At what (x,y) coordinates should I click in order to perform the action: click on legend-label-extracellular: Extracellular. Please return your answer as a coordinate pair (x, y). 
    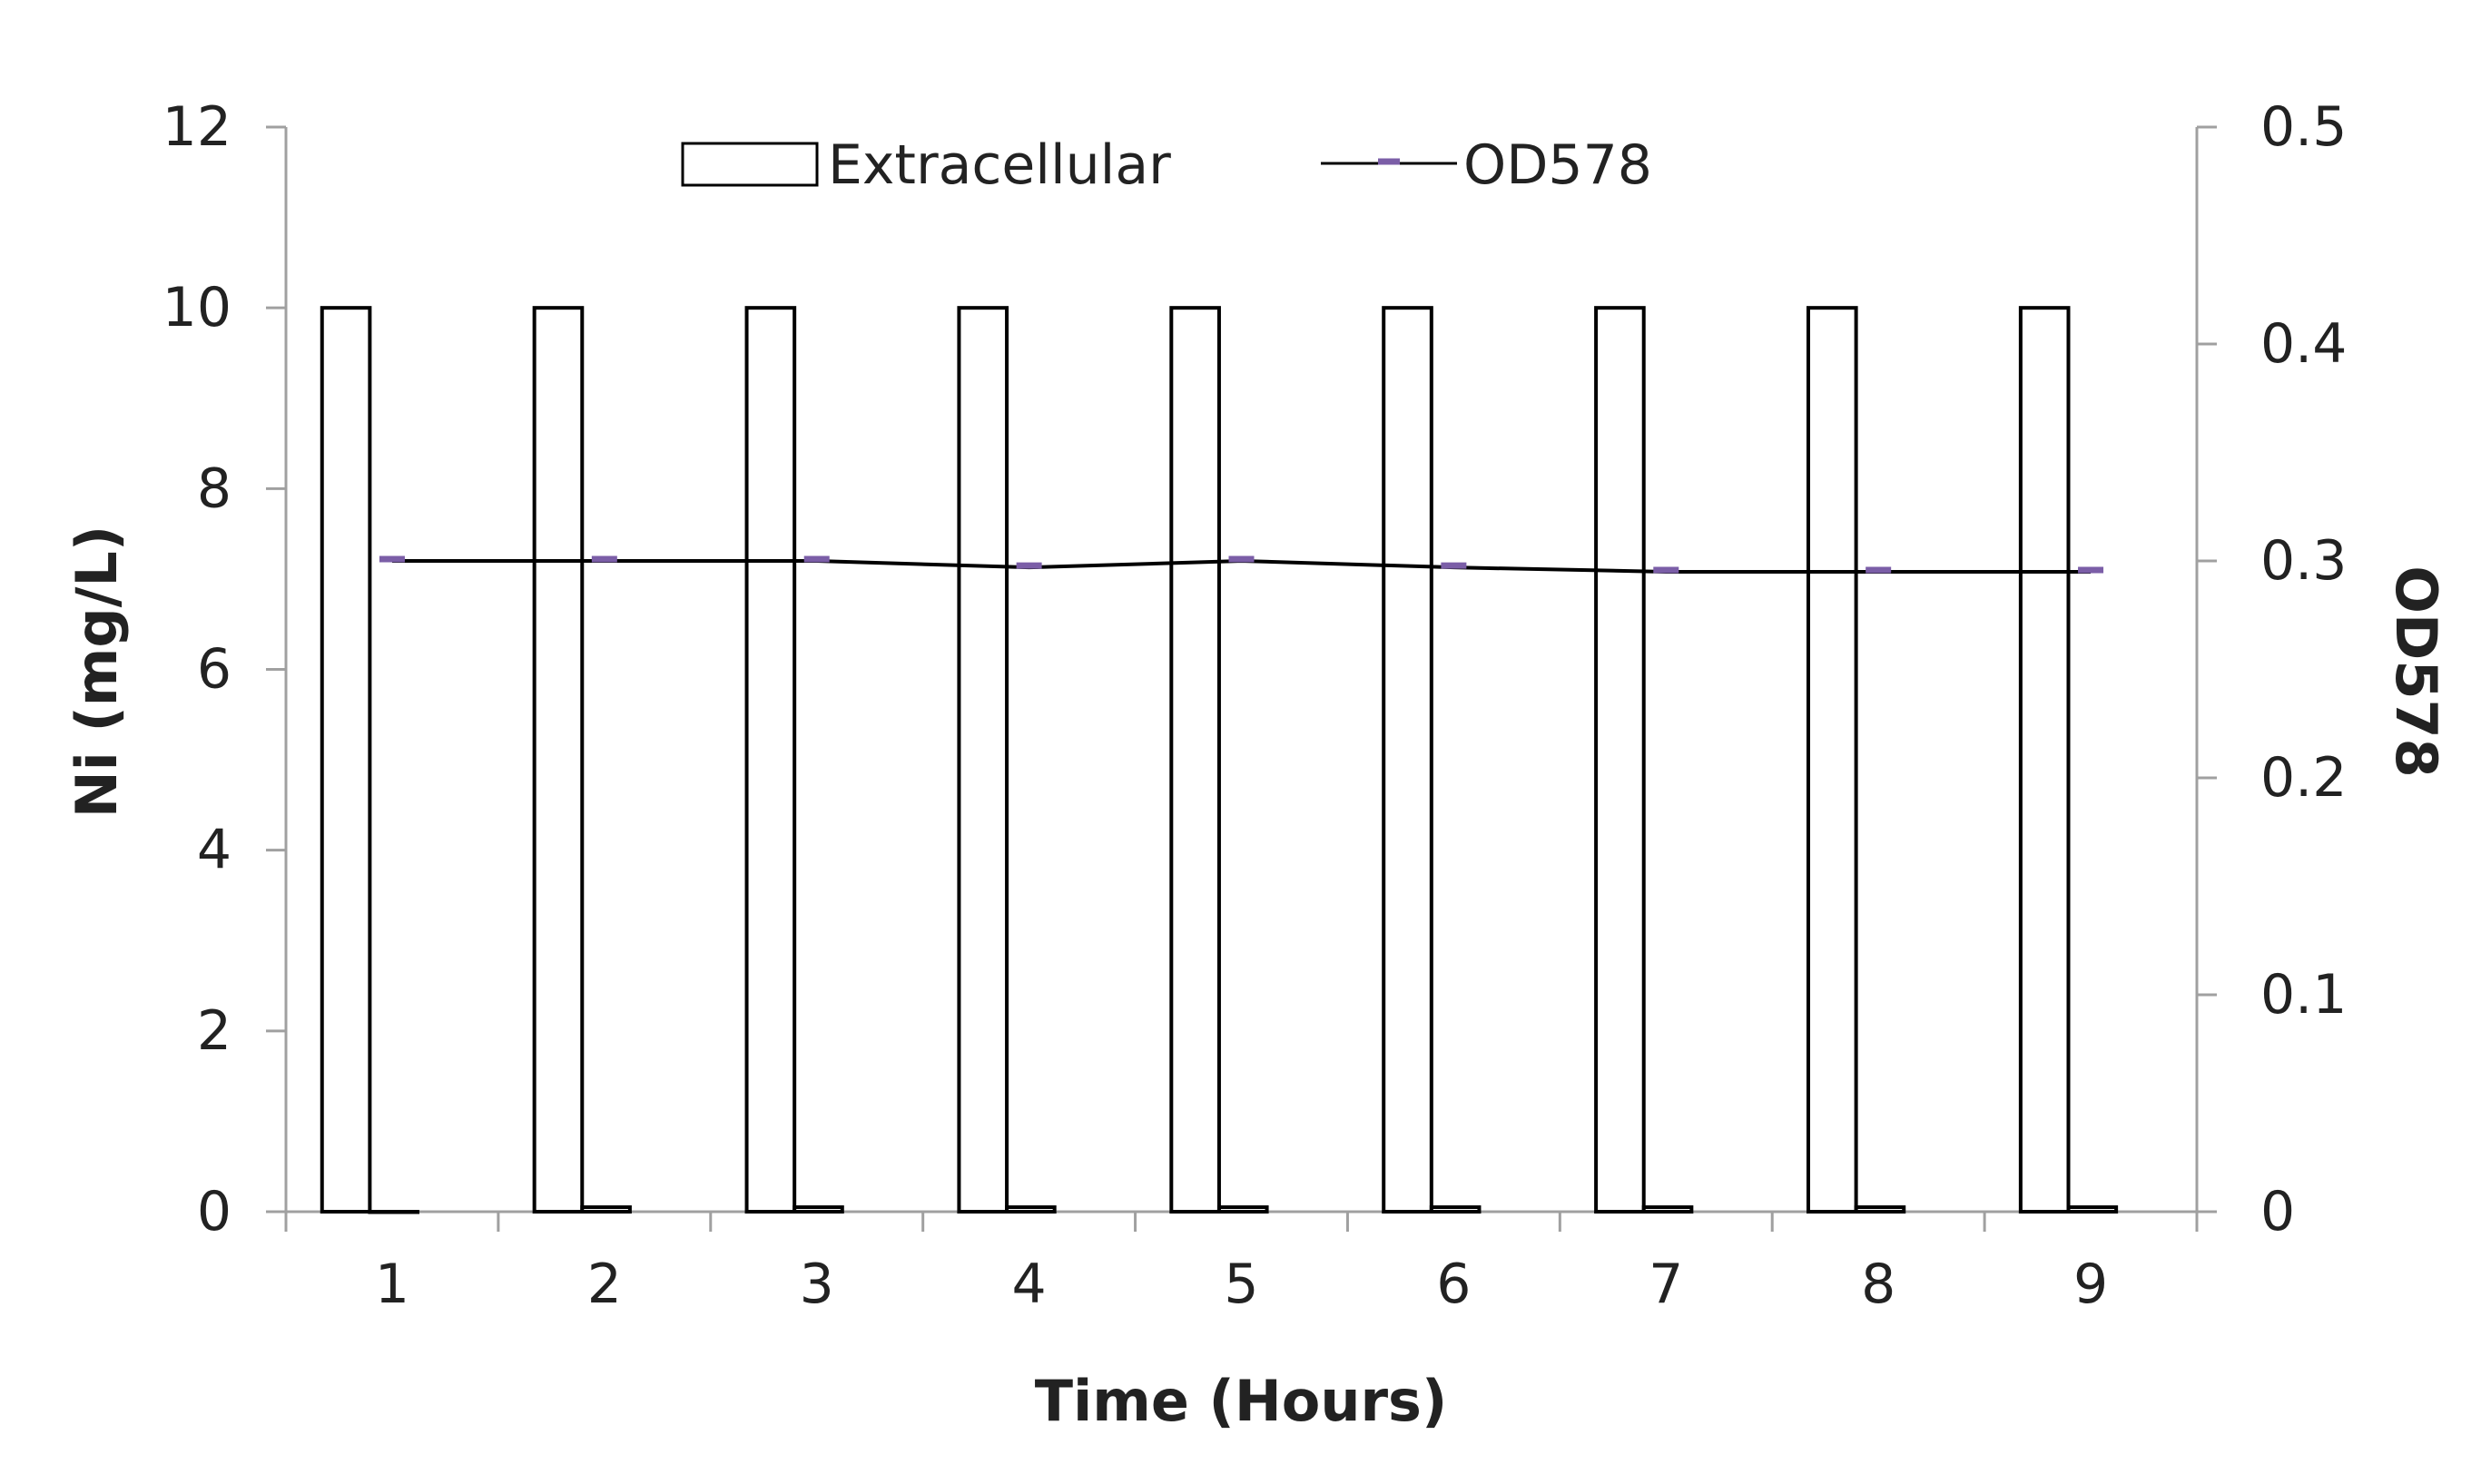
    Looking at the image, I should click on (999, 165).